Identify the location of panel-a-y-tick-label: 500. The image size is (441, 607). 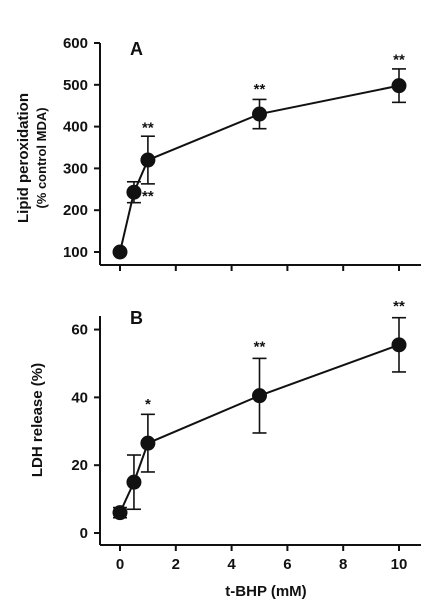
(75, 85).